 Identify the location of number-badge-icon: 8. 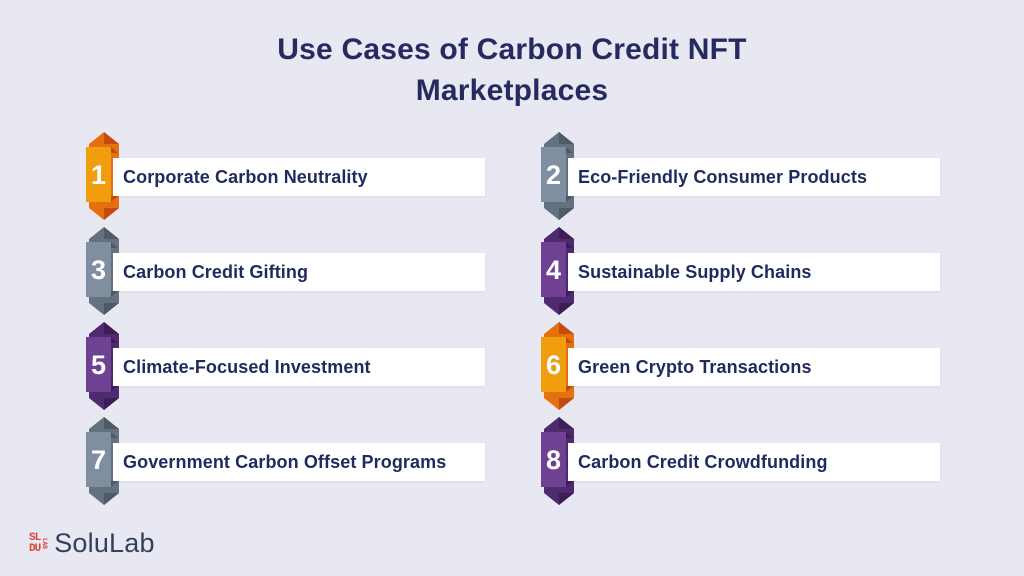
(557, 461).